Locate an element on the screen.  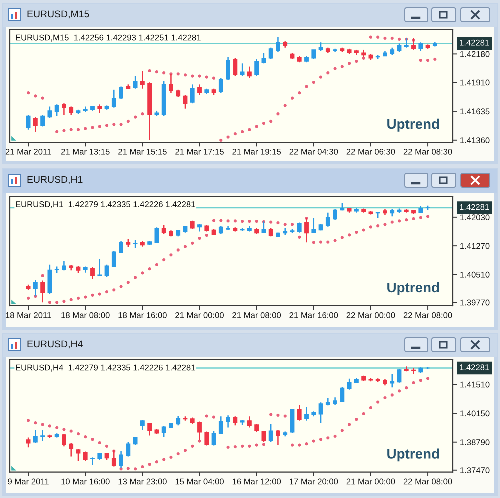
x-tick-label: 21 Mar 16:00 is located at coordinates (314, 315).